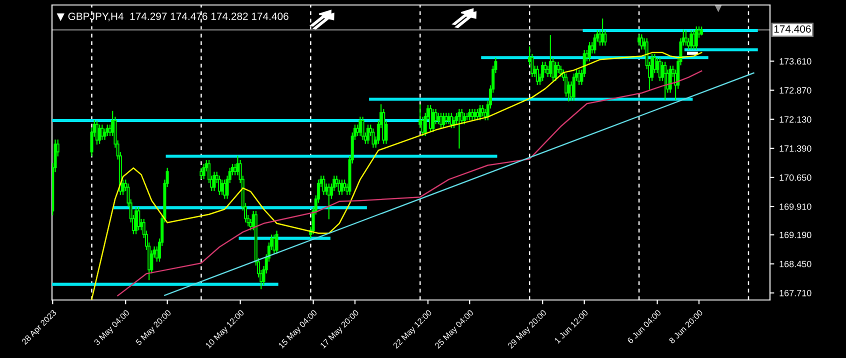 The image size is (846, 358). I want to click on y-tick-label: 171.390, so click(796, 148).